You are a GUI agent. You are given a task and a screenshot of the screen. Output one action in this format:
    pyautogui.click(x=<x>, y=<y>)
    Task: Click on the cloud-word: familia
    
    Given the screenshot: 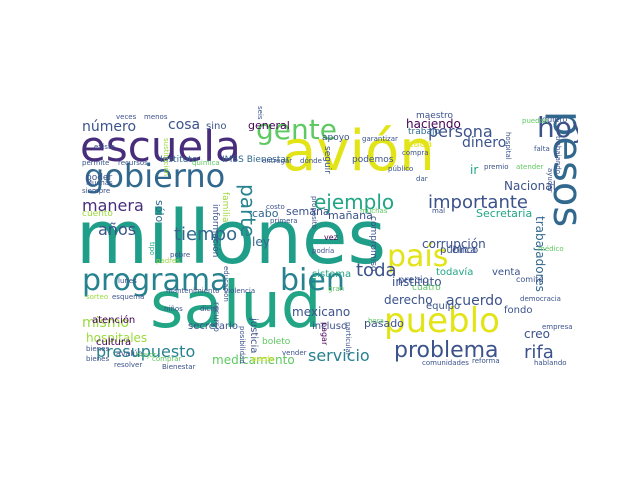 What is the action you would take?
    pyautogui.click(x=225, y=207)
    